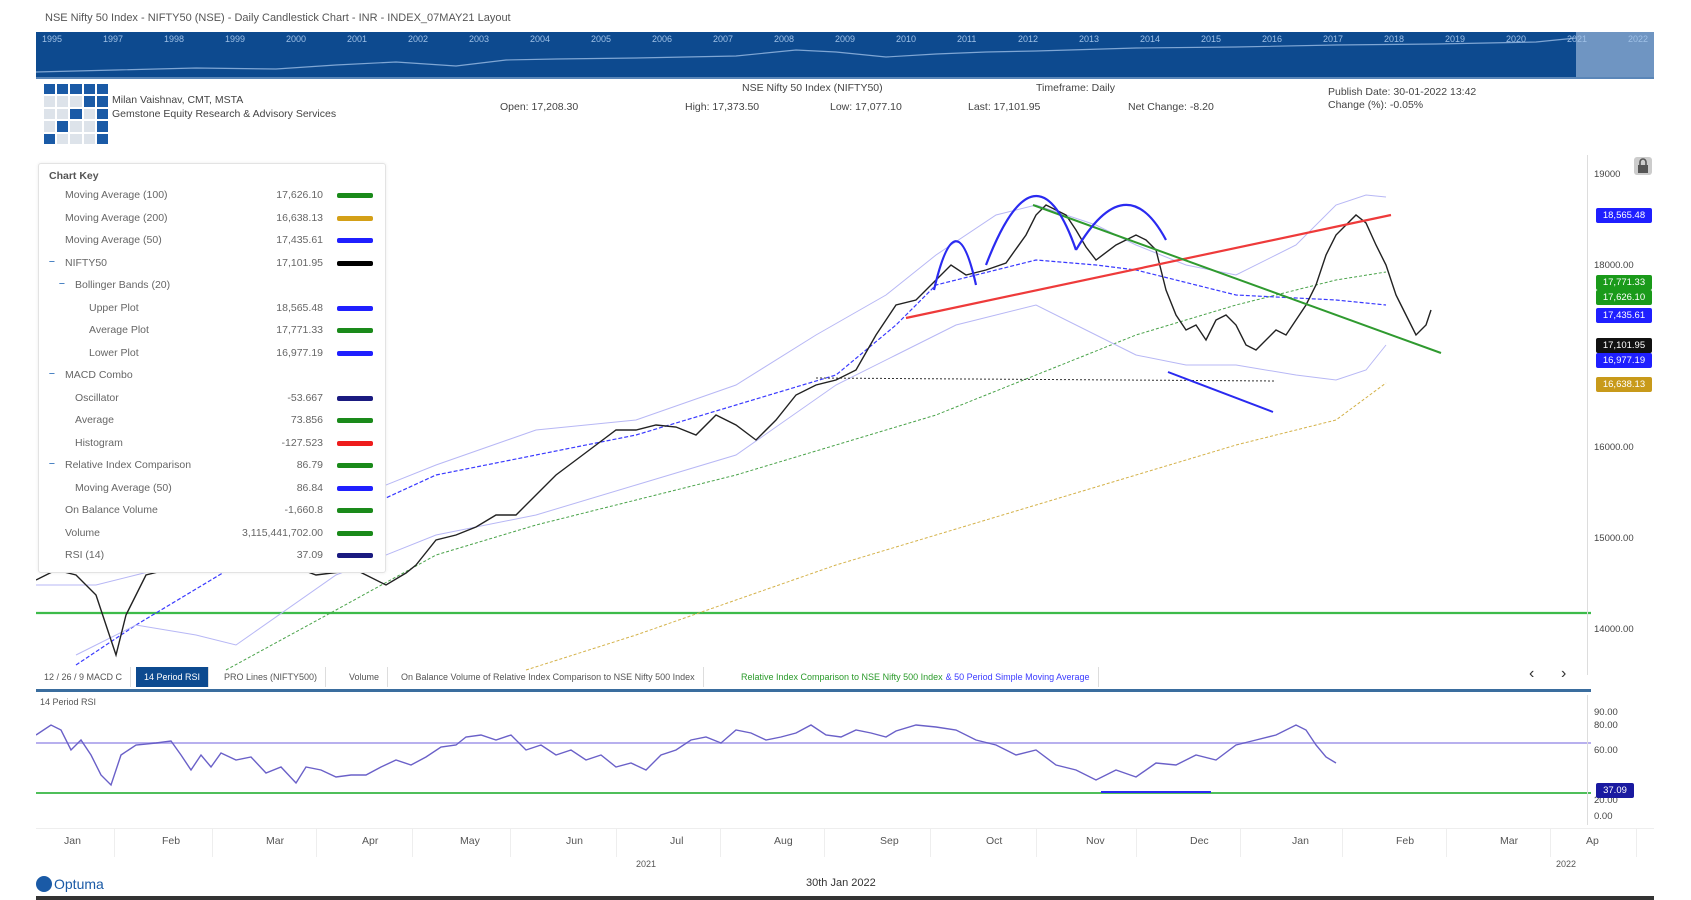  I want to click on optuma-brand: Optuma, so click(79, 884).